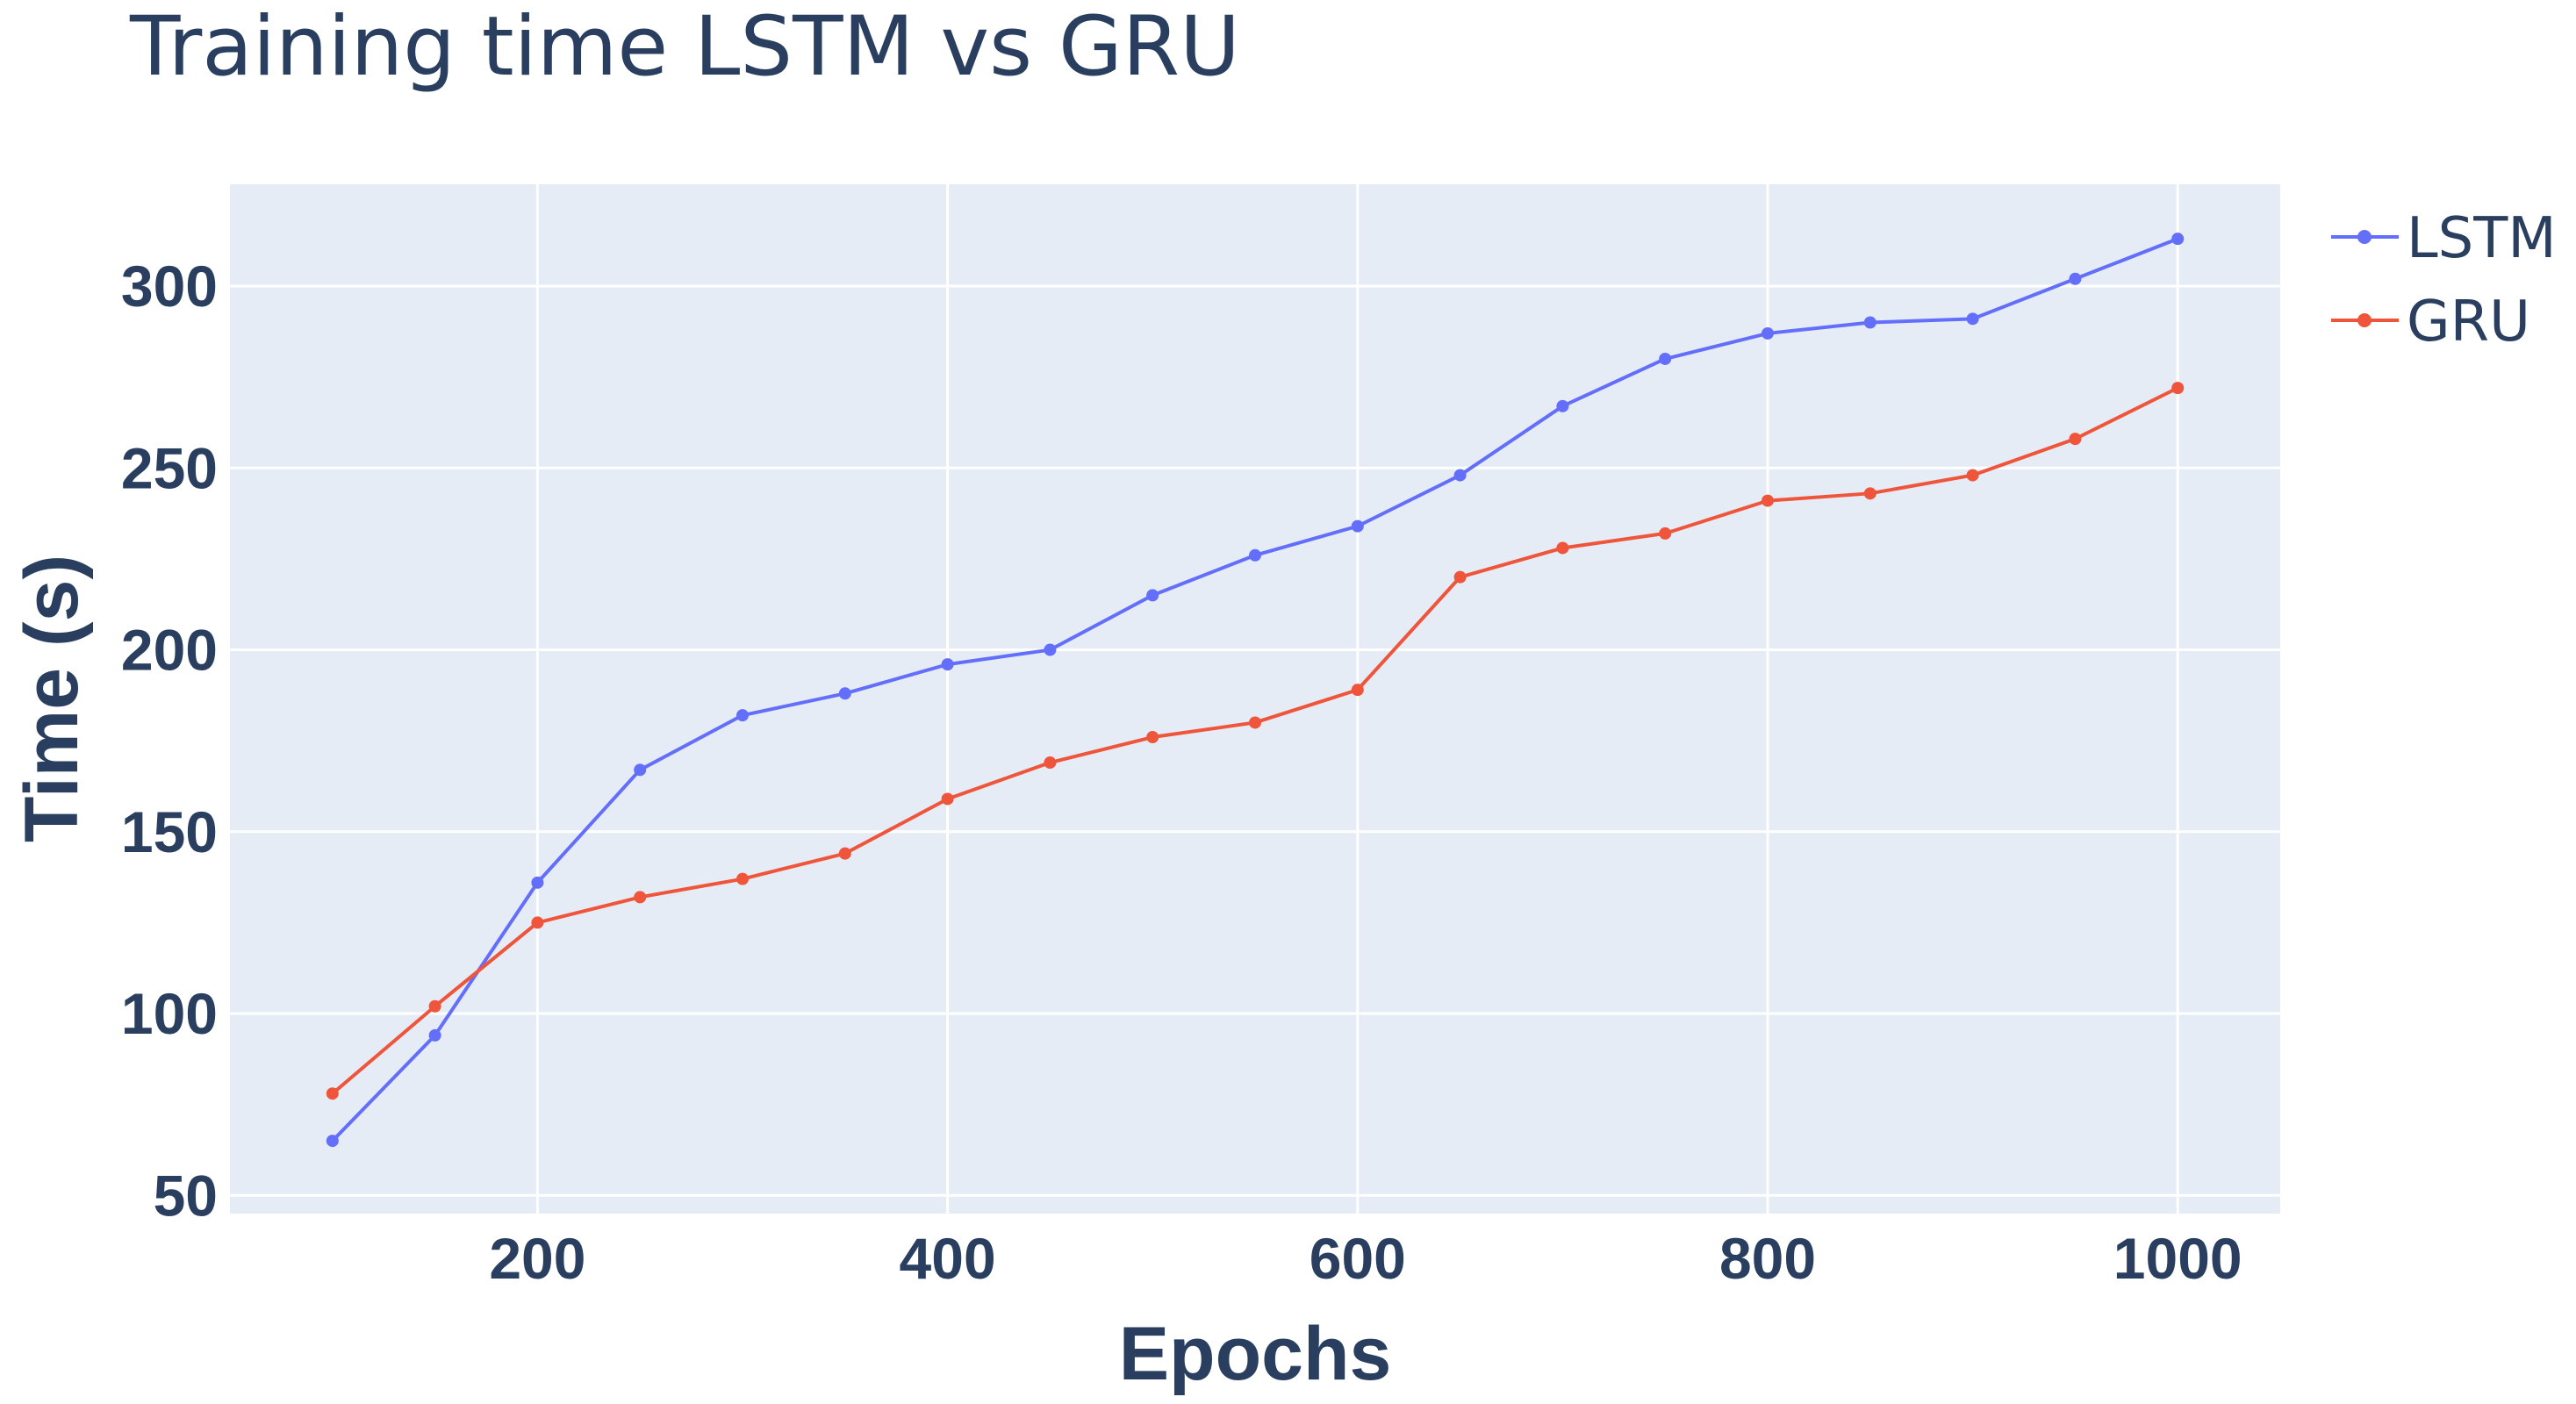 The width and height of the screenshot is (2576, 1404). I want to click on y-tick-label: 200, so click(170, 650).